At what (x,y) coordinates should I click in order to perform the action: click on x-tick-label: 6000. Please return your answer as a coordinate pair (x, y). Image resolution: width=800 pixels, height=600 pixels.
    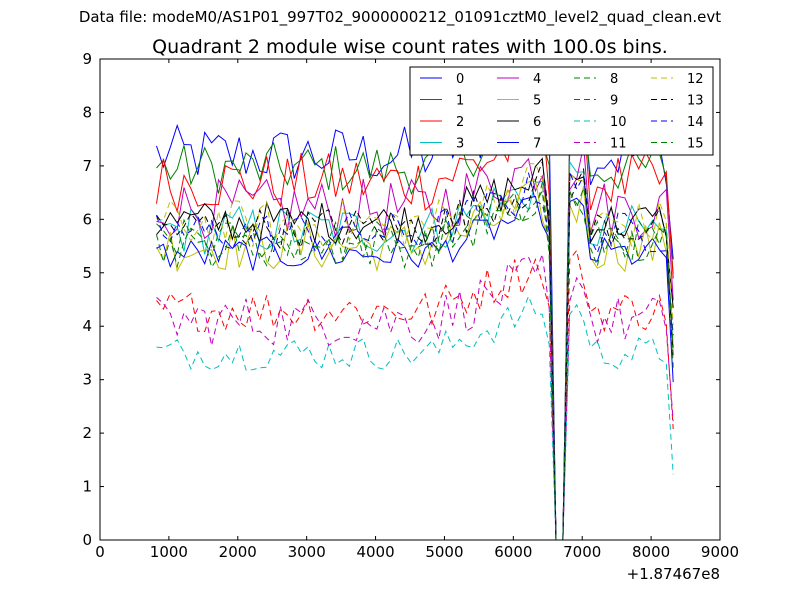
    Looking at the image, I should click on (513, 552).